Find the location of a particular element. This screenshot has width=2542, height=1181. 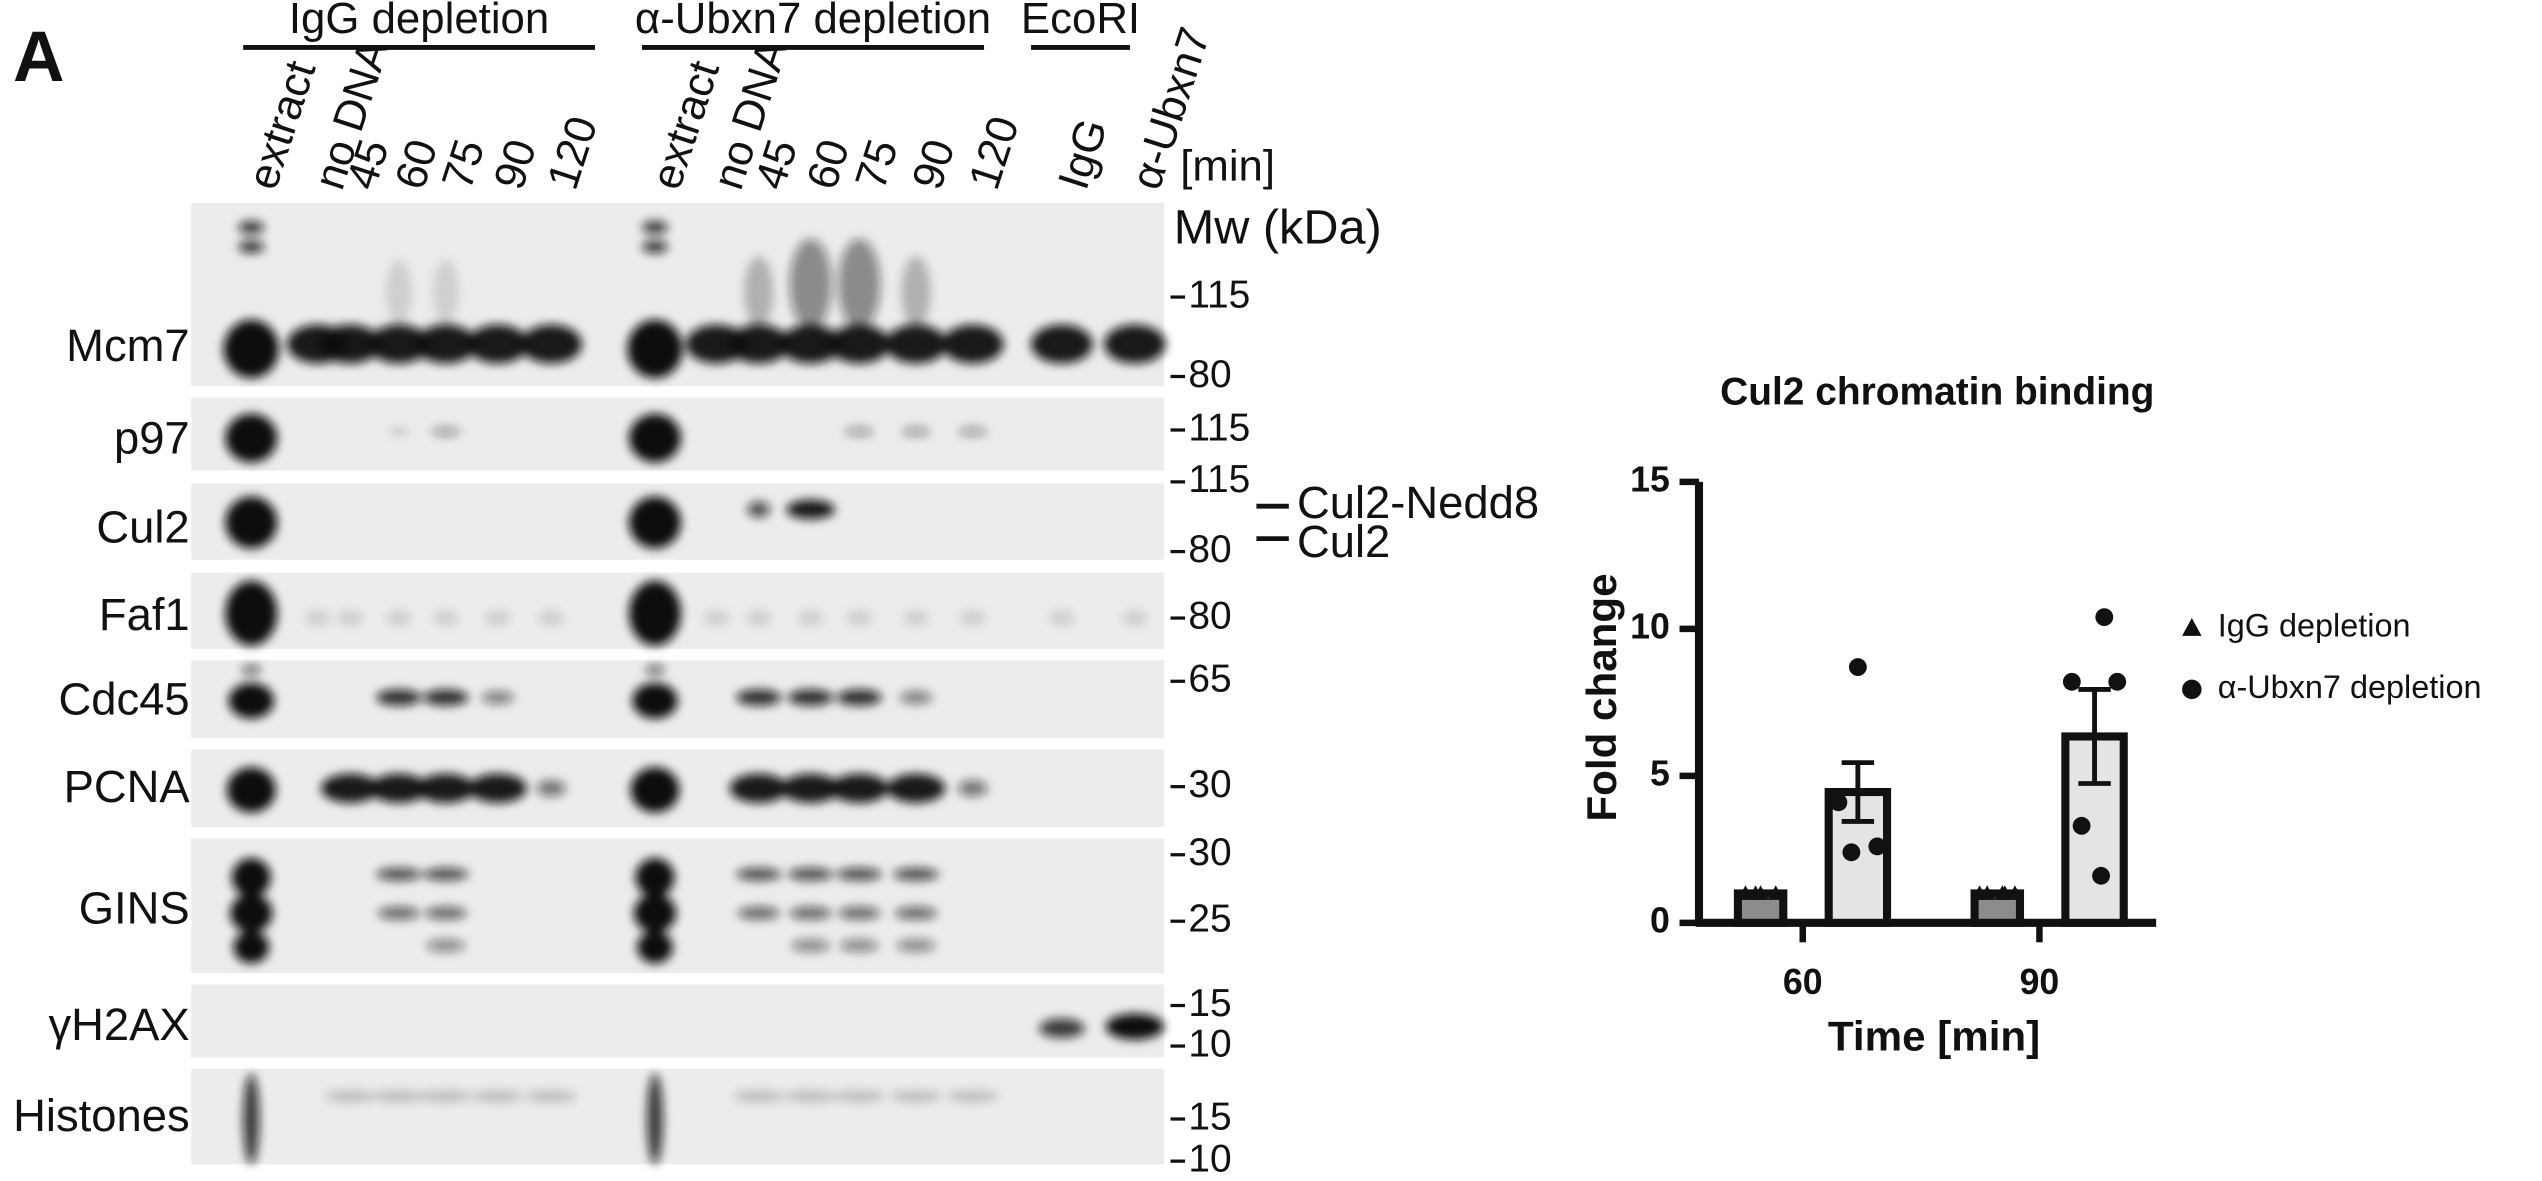

marker-label: 15 is located at coordinates (1209, 1116).